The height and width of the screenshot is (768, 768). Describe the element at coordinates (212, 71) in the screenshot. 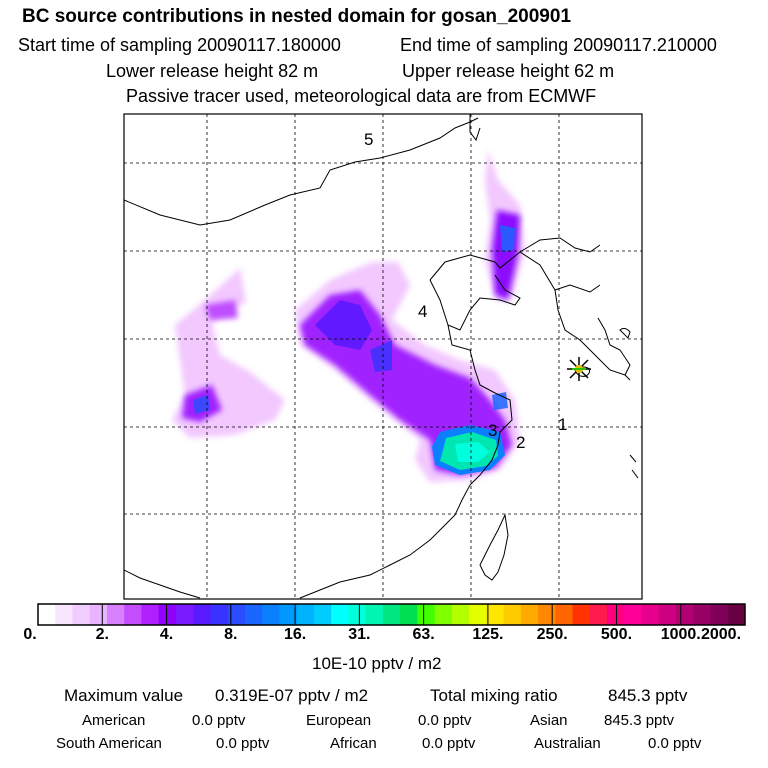

I see `lower-release-height: Lower release height 82 m` at that location.